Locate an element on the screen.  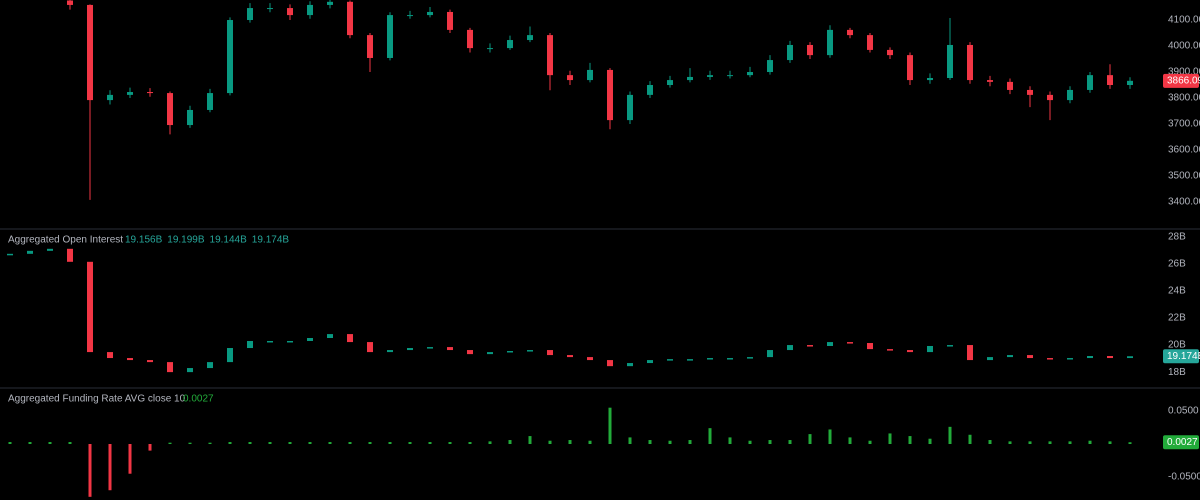
y-tick-label: 3500.00 is located at coordinates (1184, 176).